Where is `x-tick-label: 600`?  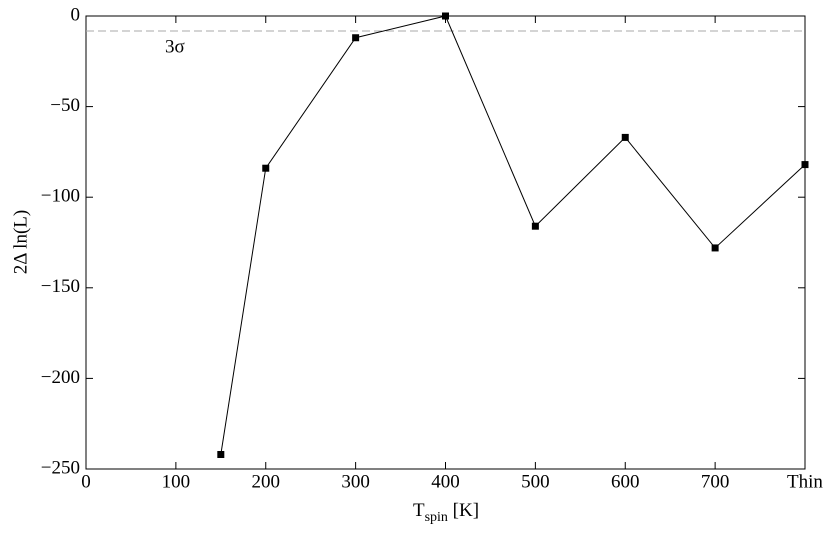 x-tick-label: 600 is located at coordinates (625, 481).